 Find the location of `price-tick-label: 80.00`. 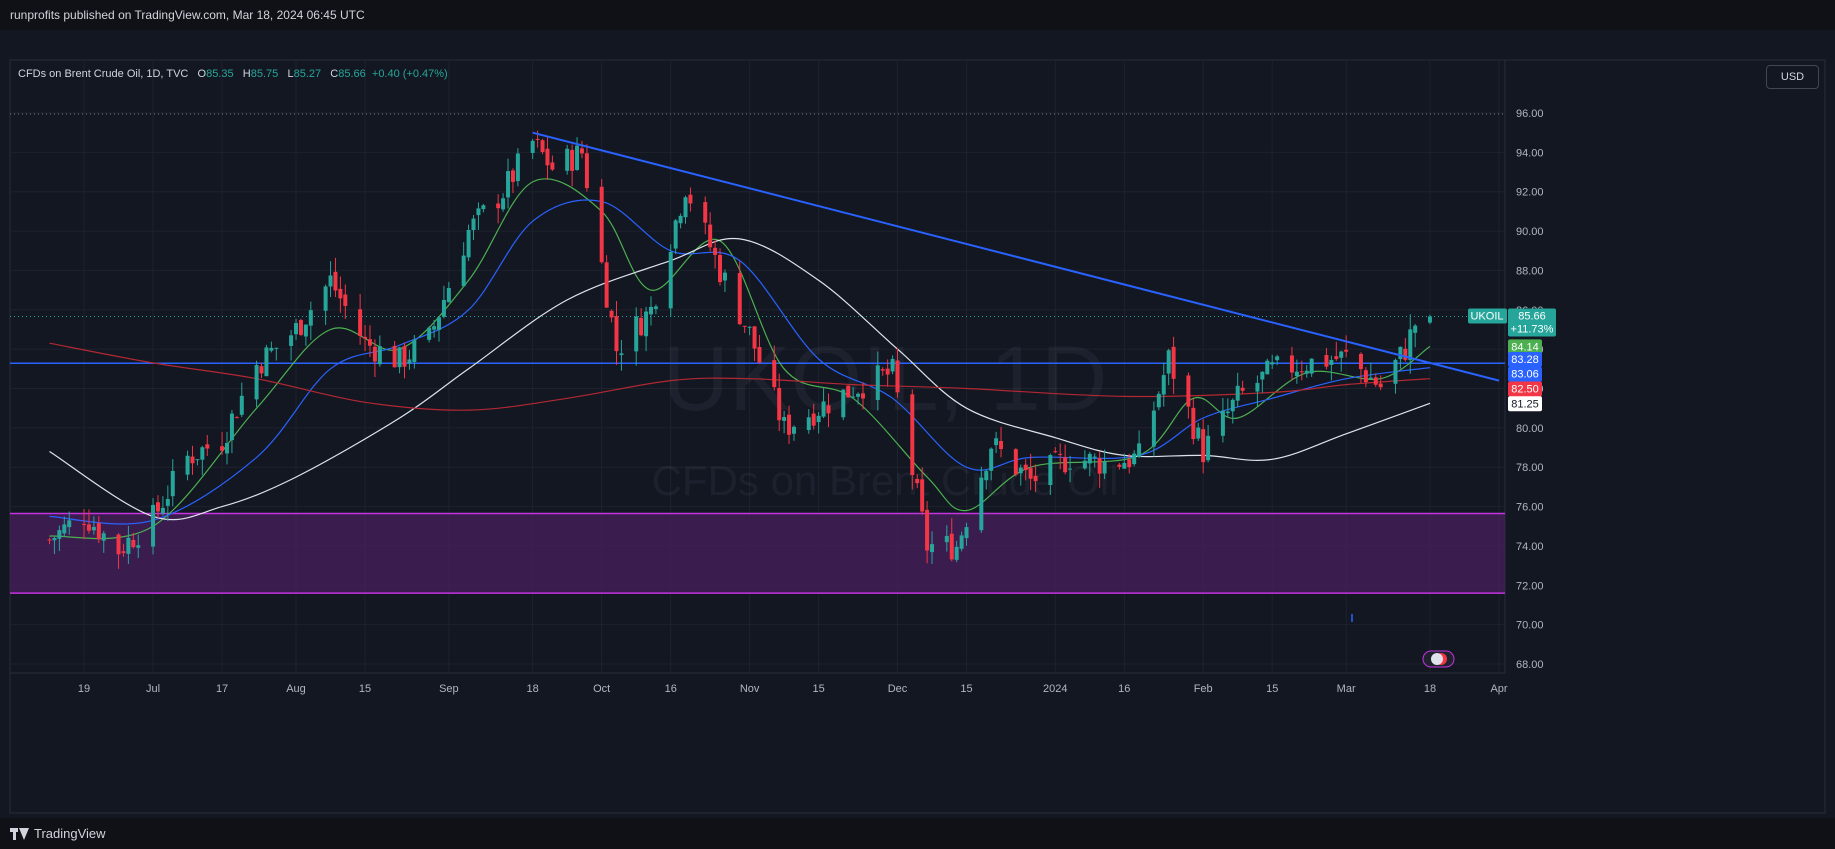

price-tick-label: 80.00 is located at coordinates (1530, 429).